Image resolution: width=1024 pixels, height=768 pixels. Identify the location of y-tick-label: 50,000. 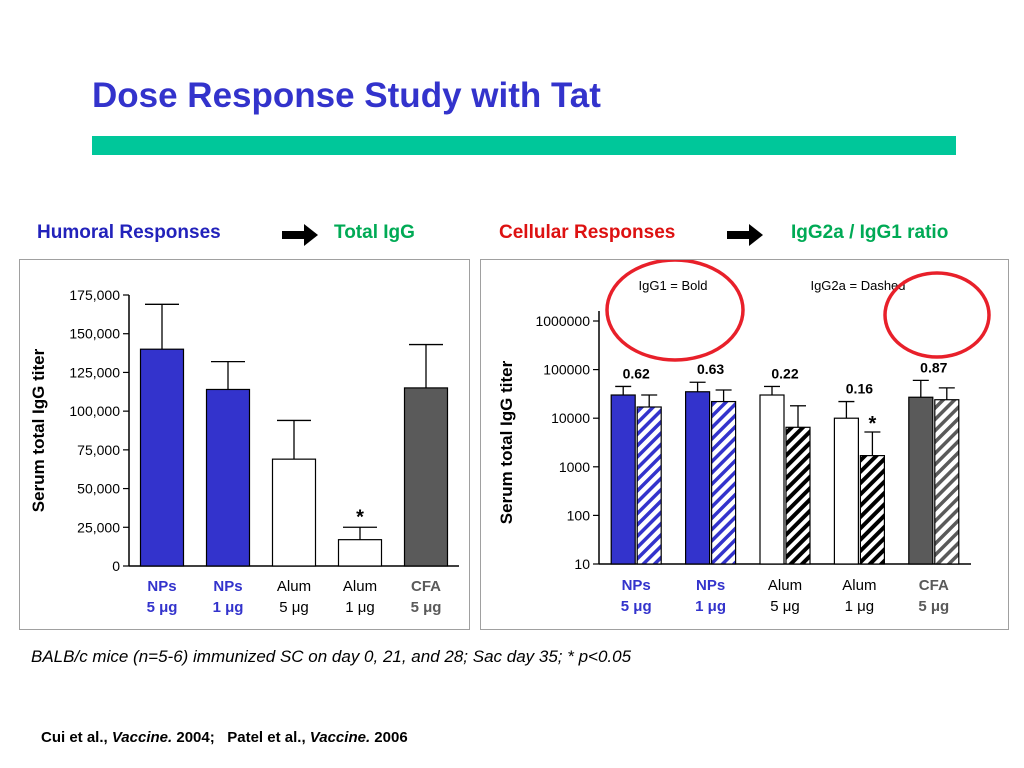
(98, 489).